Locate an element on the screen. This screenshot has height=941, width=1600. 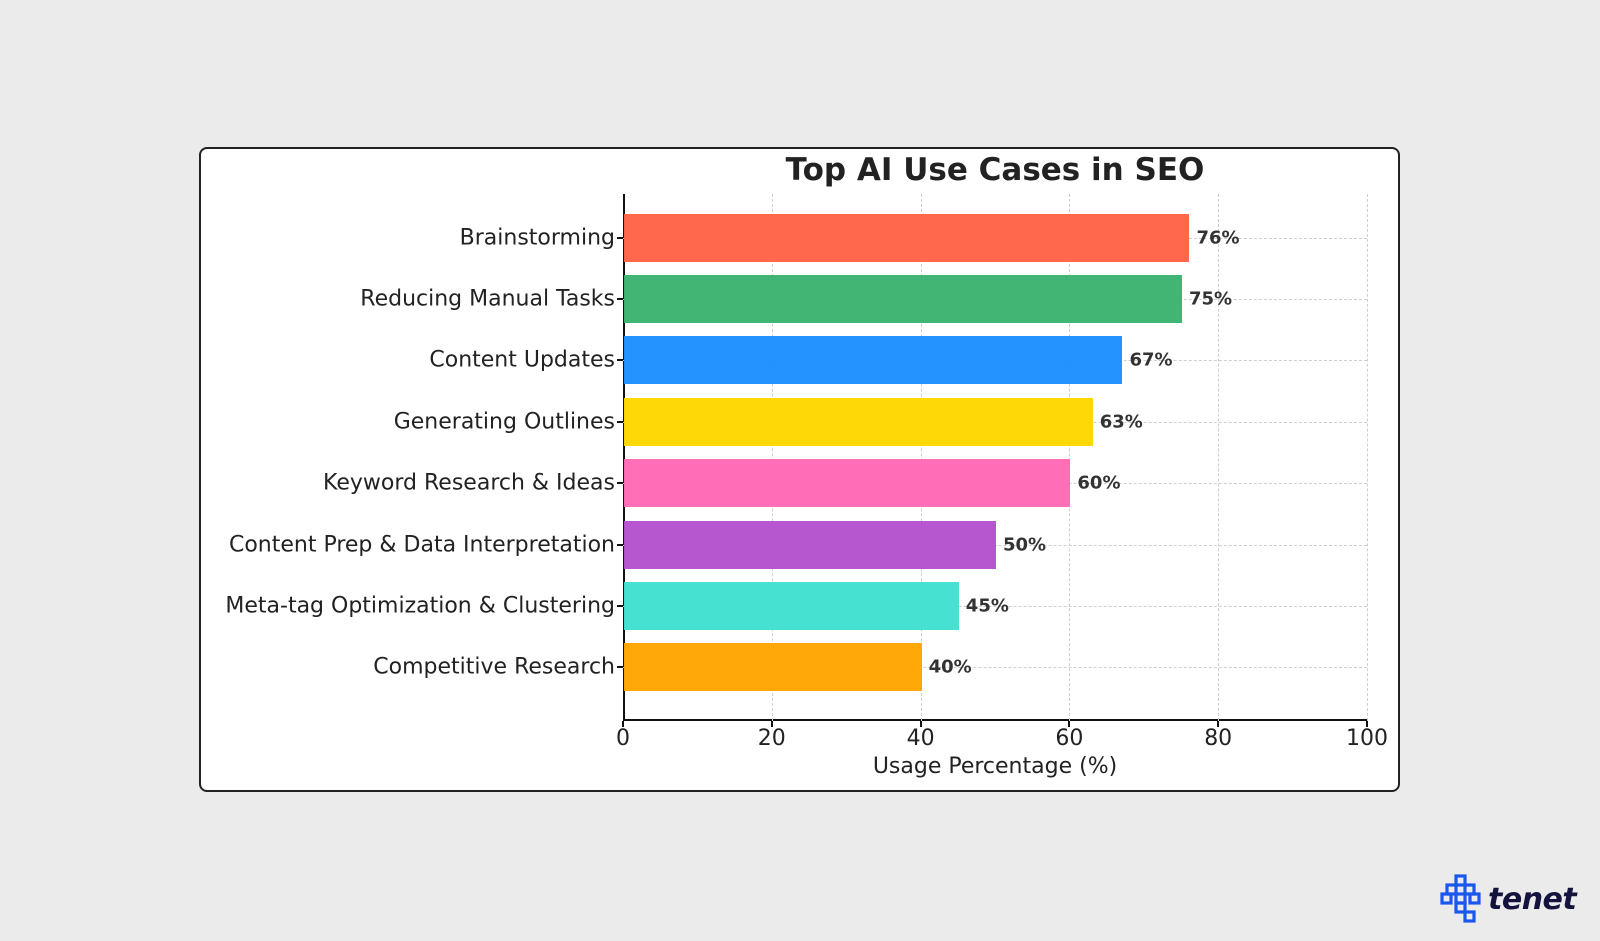
x-axis-title: Usage Percentage (%) is located at coordinates (995, 766).